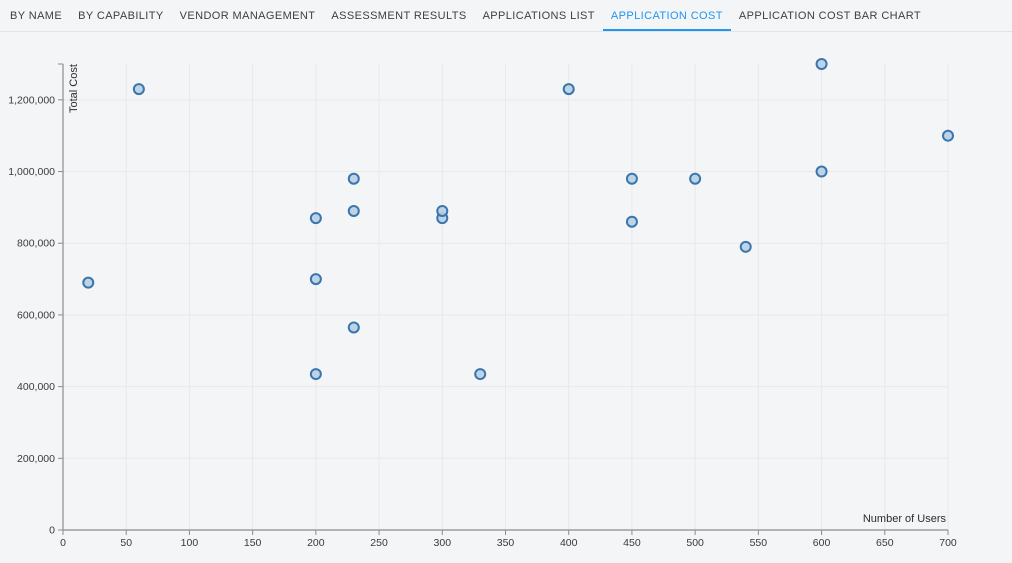 The image size is (1012, 563). I want to click on x-tick-label: 200, so click(316, 543).